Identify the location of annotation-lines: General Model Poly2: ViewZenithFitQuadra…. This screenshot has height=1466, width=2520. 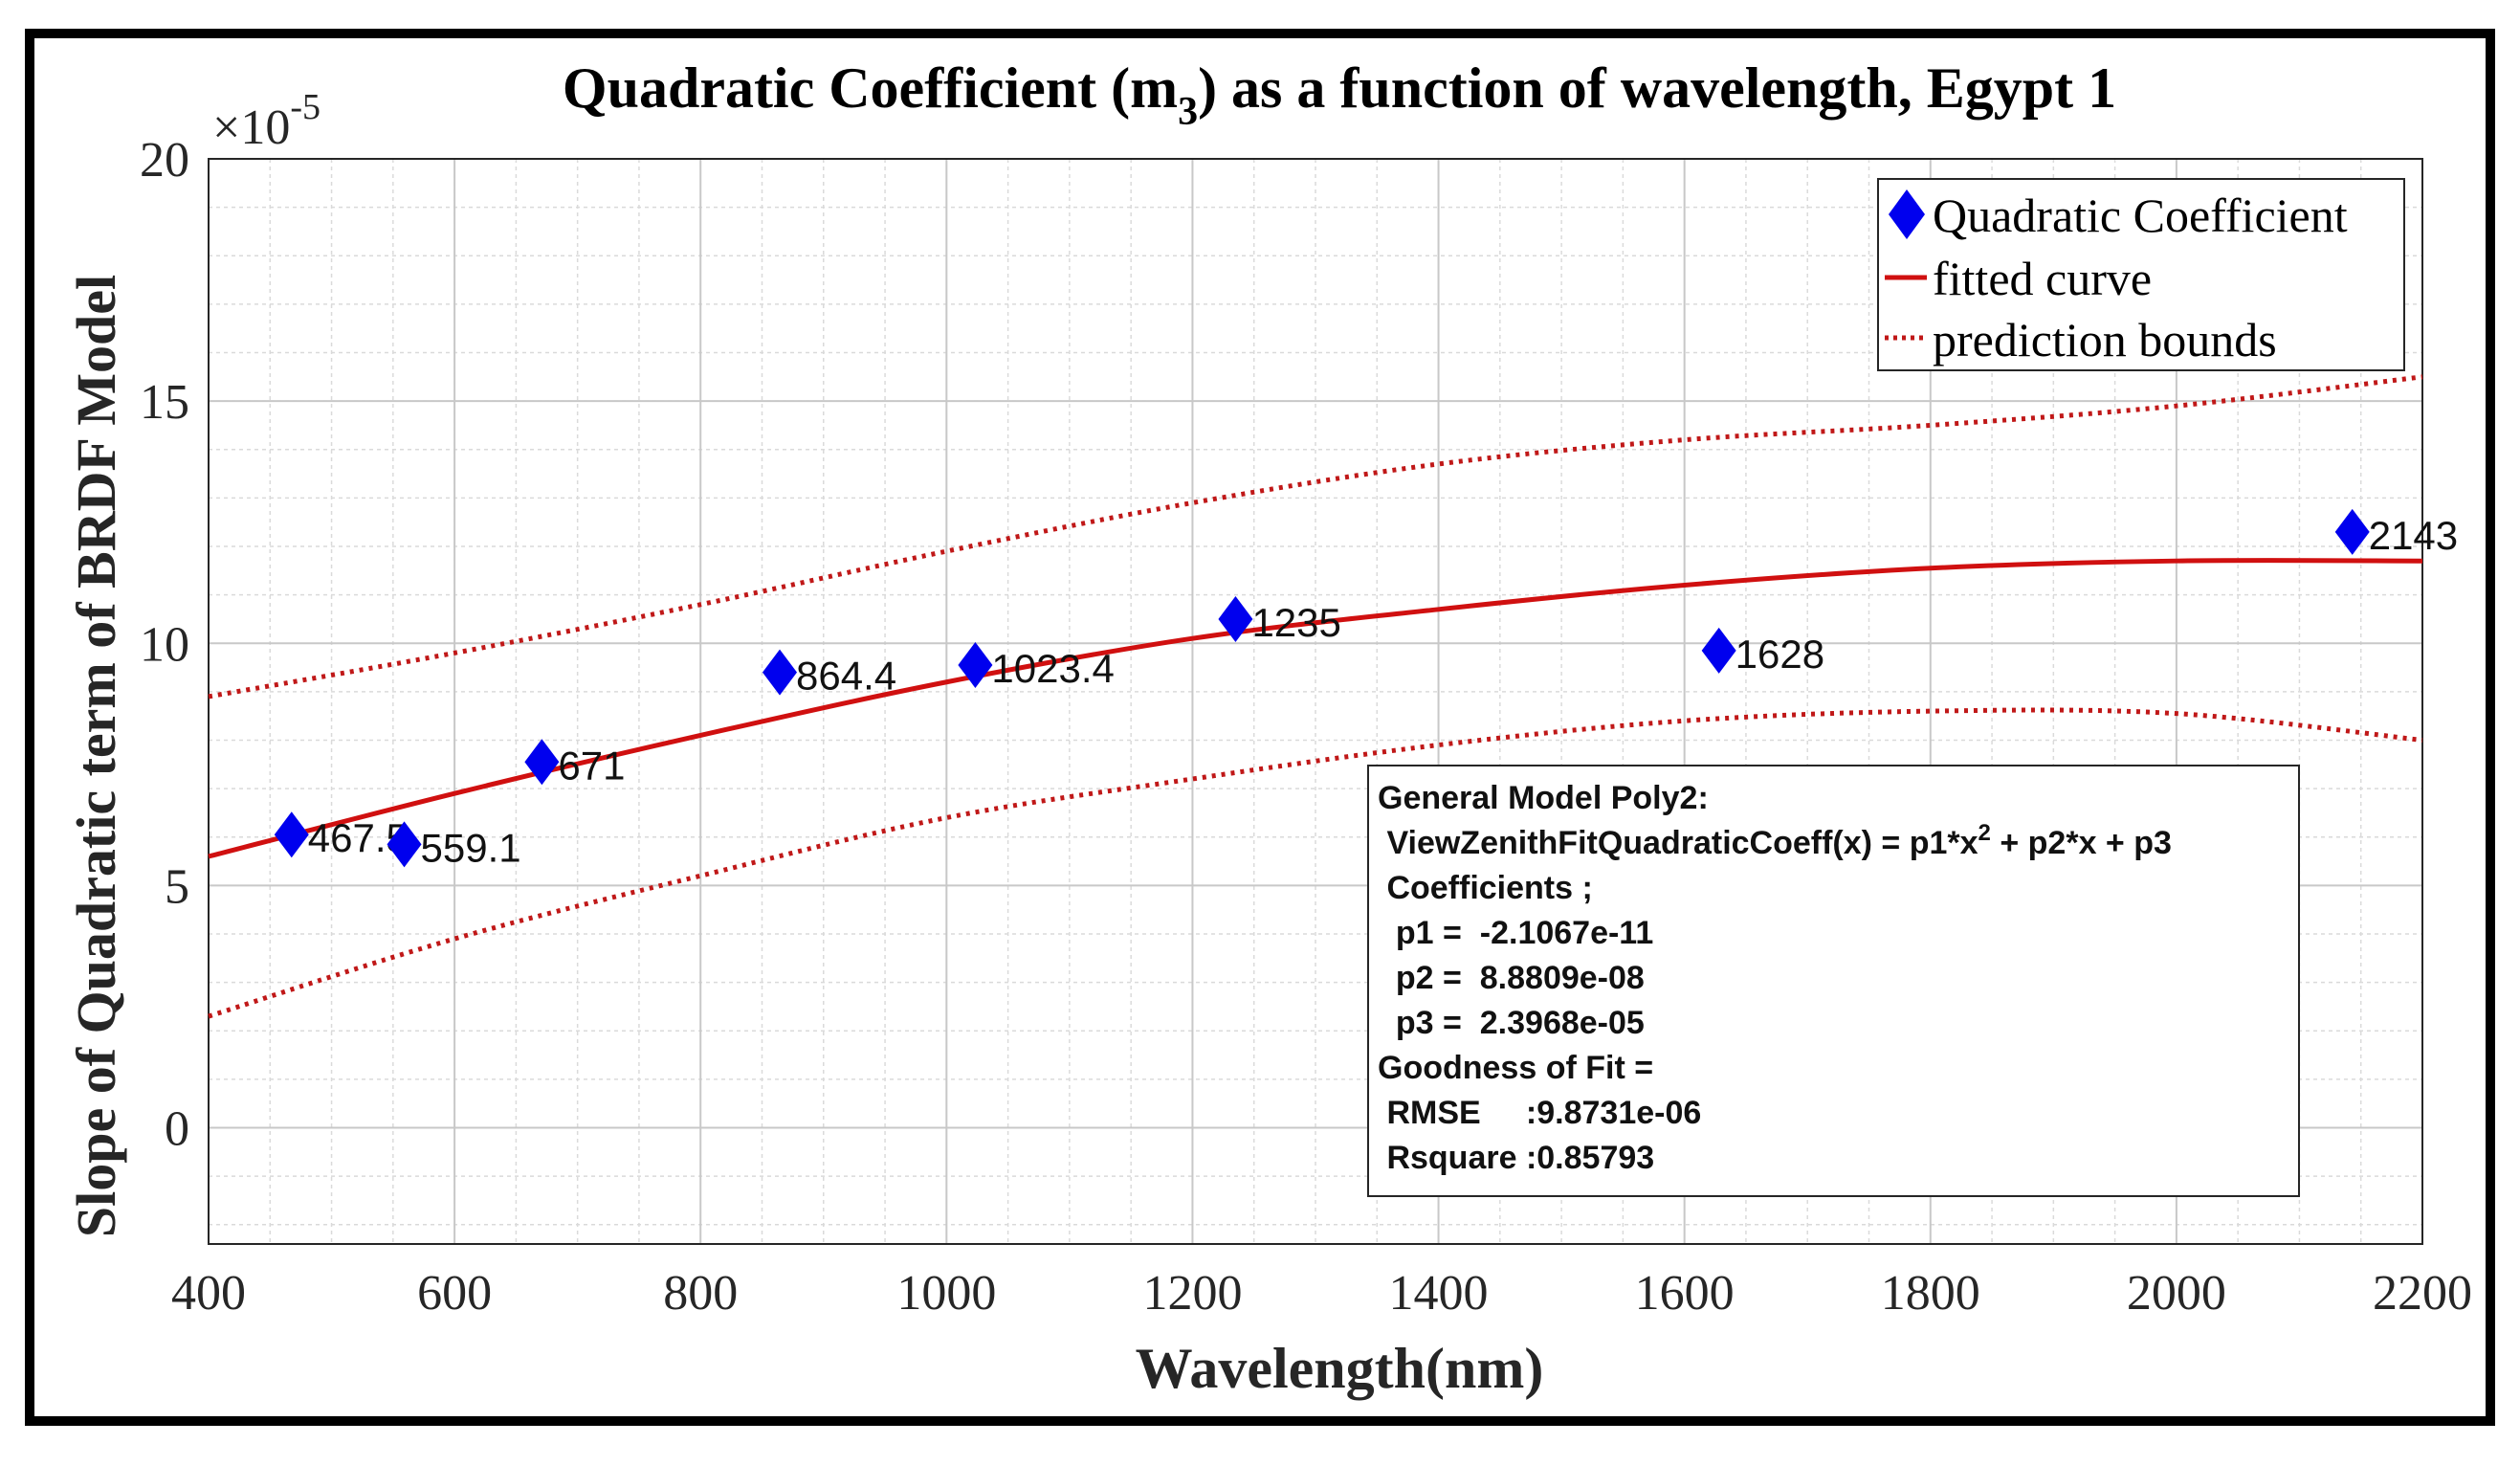
(1775, 978).